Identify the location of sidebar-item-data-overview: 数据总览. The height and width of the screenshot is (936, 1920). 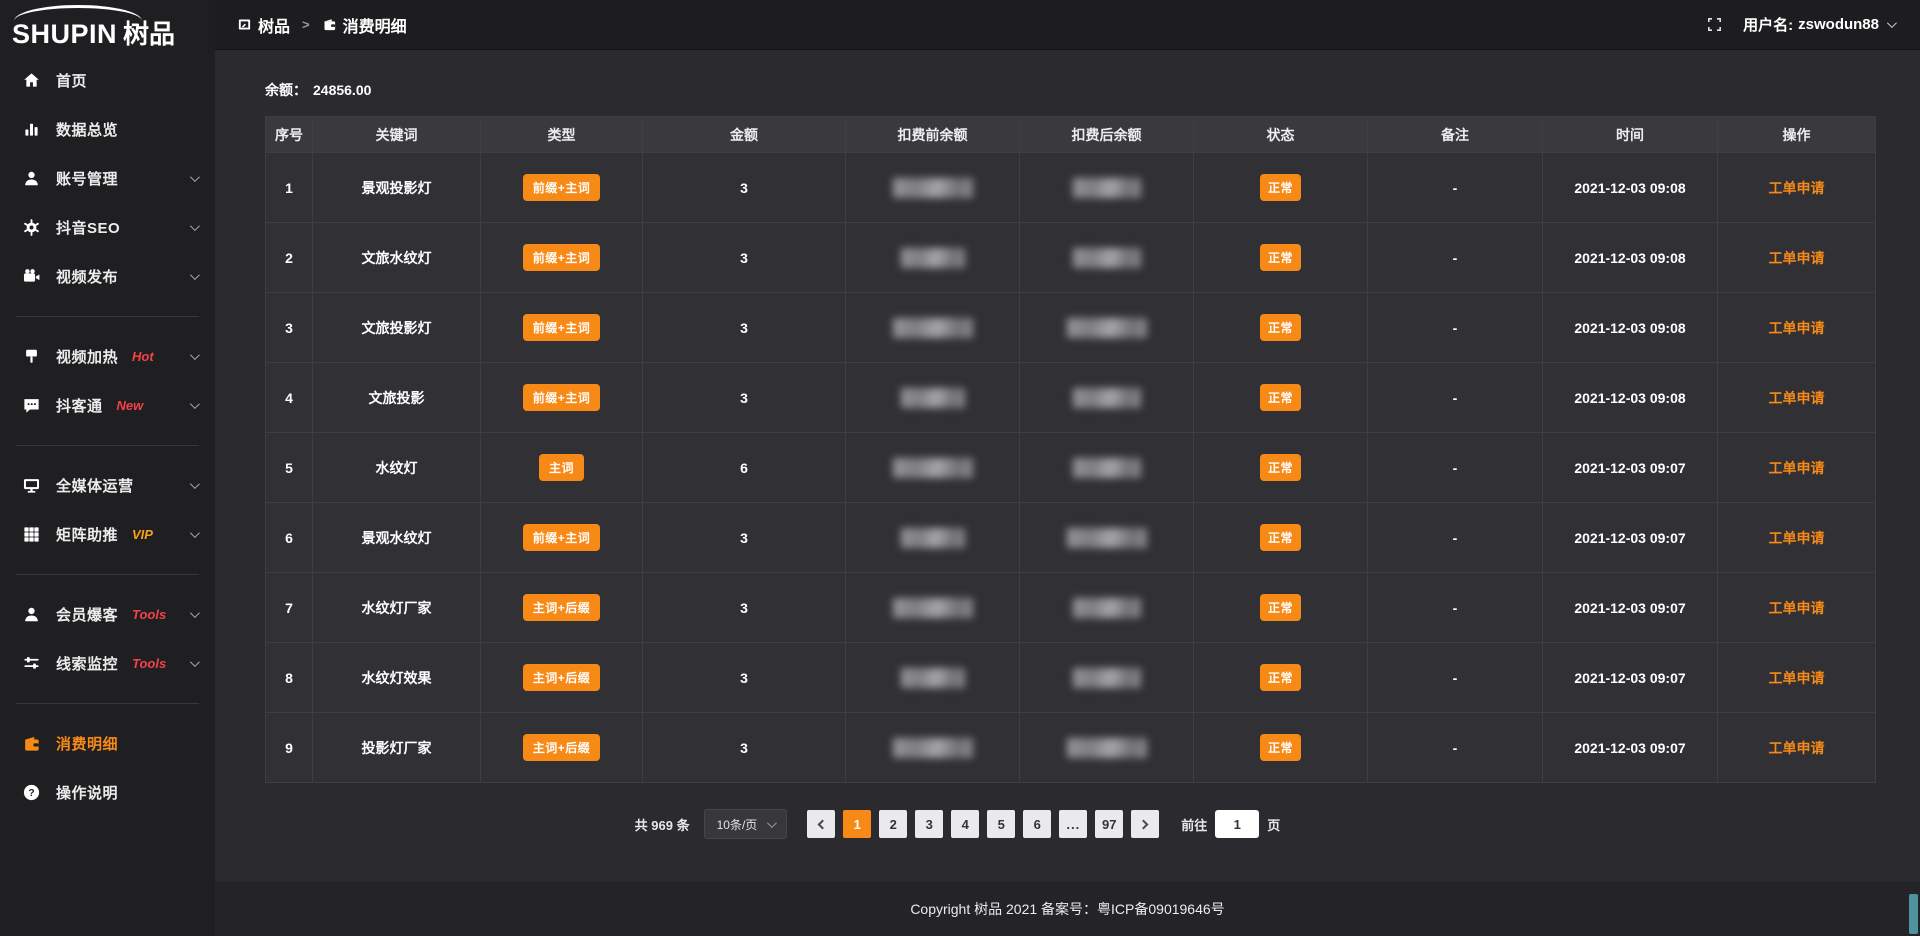
(107, 129).